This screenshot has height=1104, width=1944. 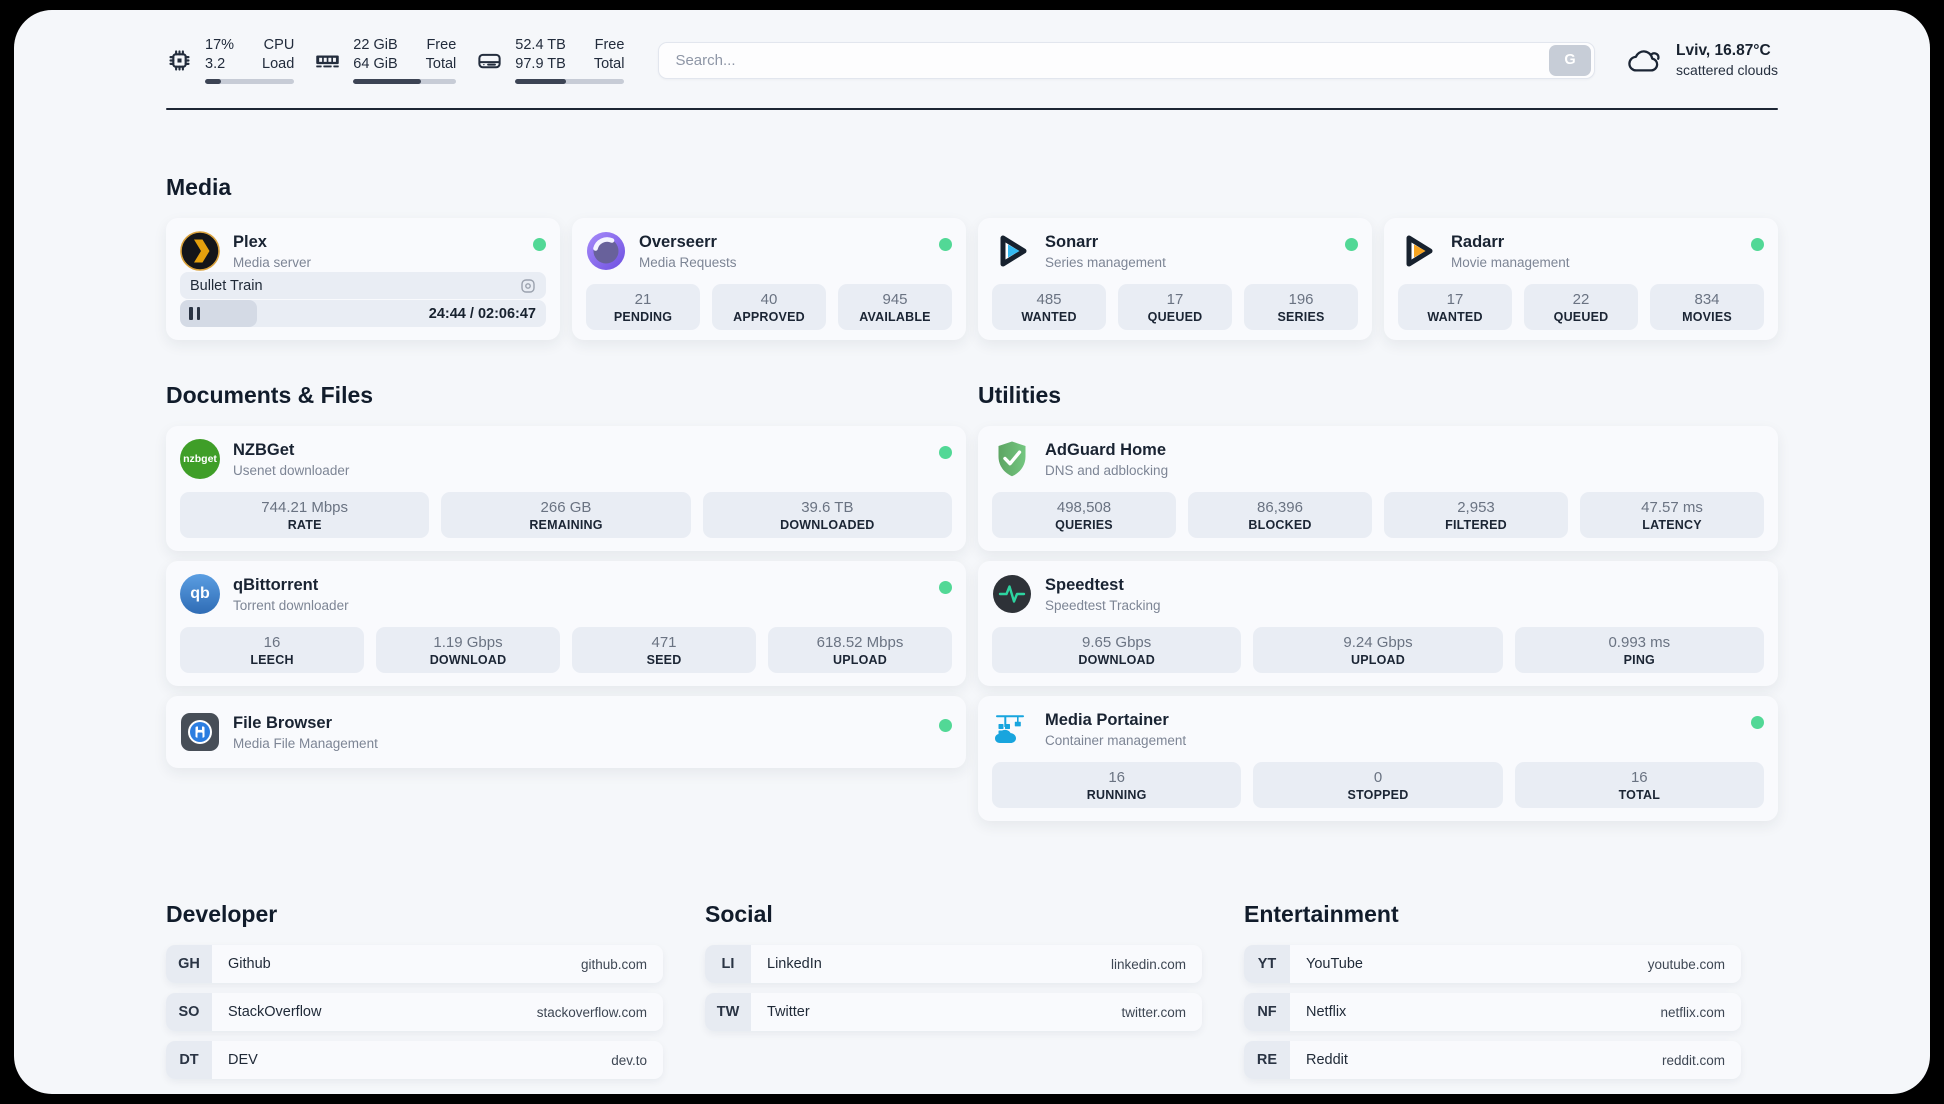 I want to click on stat-label: PENDING, so click(x=643, y=316).